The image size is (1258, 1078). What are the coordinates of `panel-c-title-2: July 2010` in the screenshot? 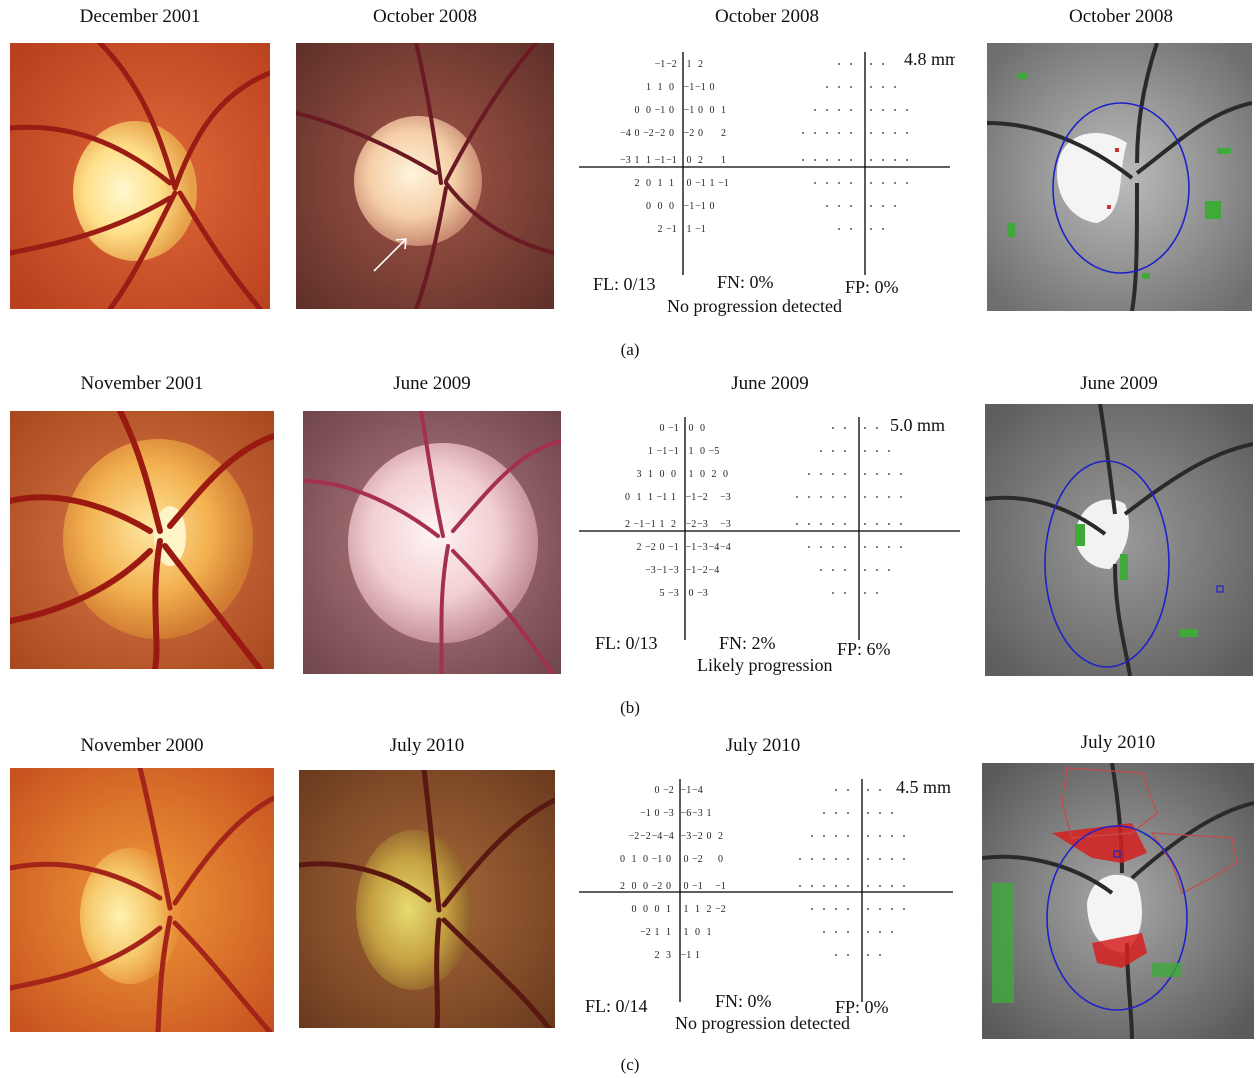 It's located at (427, 745).